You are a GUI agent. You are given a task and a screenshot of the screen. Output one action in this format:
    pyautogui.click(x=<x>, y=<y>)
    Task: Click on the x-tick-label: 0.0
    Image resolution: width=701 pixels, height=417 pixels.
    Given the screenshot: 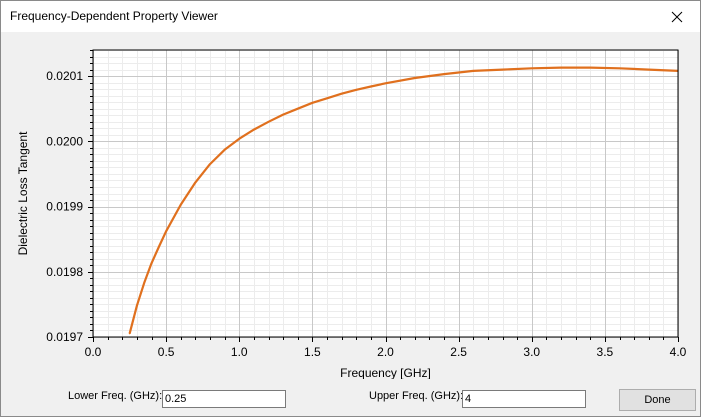 What is the action you would take?
    pyautogui.click(x=93, y=352)
    